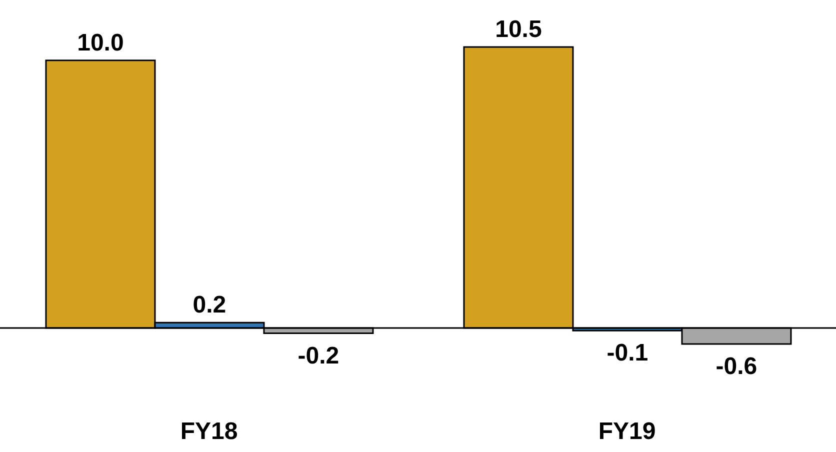 The height and width of the screenshot is (452, 836). Describe the element at coordinates (209, 305) in the screenshot. I see `data-label: 0.2` at that location.